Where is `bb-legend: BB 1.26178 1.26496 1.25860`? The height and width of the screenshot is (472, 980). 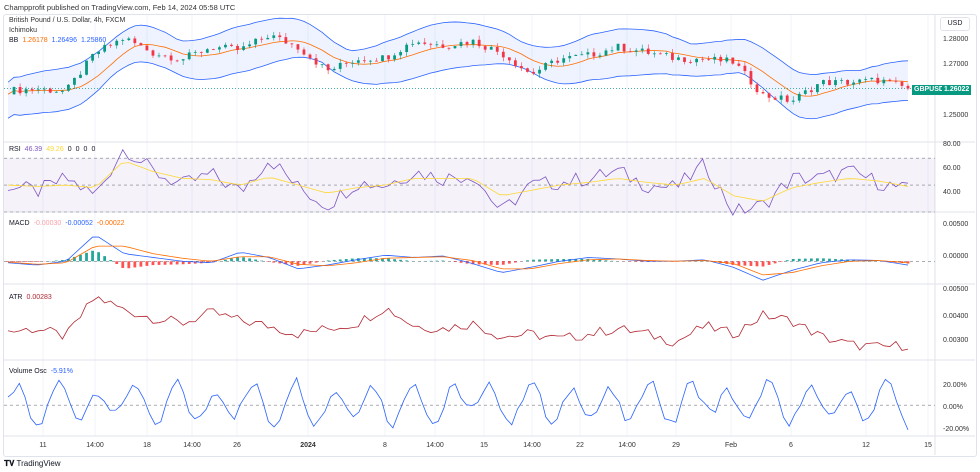 bb-legend: BB 1.26178 1.26496 1.25860 is located at coordinates (59, 40).